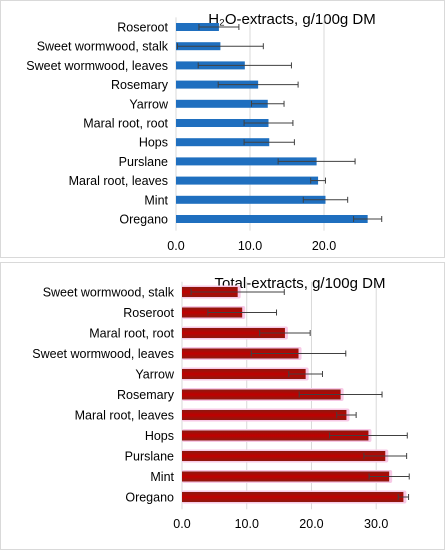 The width and height of the screenshot is (446, 550). Describe the element at coordinates (300, 283) in the screenshot. I see `chart-title: Total-extracts, g/100g DM` at that location.